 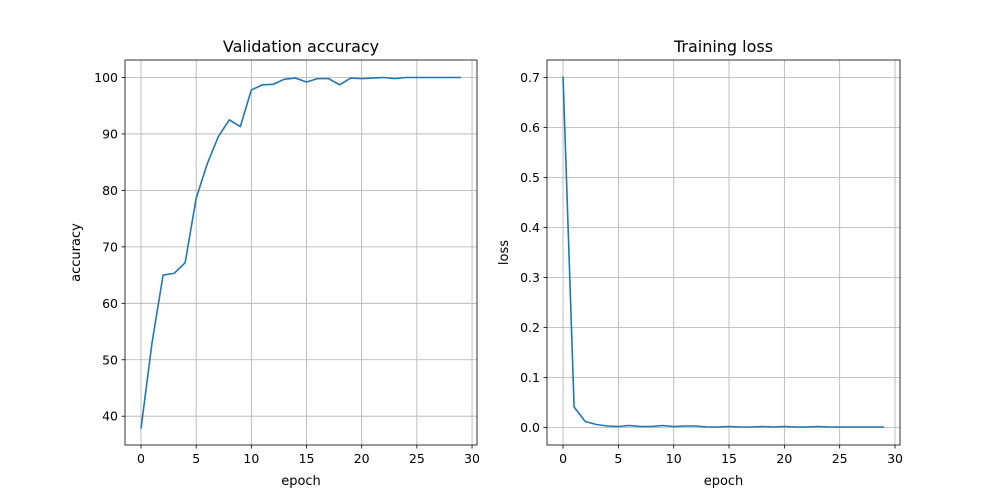 I want to click on y-tick-label: 0.2, so click(x=530, y=327).